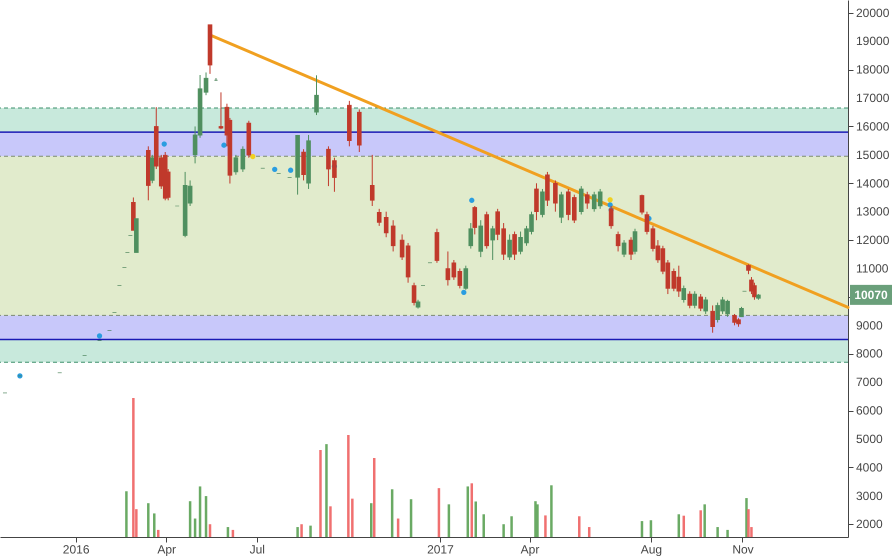 Image resolution: width=892 pixels, height=557 pixels. I want to click on x-tick-label: 2016, so click(76, 549).